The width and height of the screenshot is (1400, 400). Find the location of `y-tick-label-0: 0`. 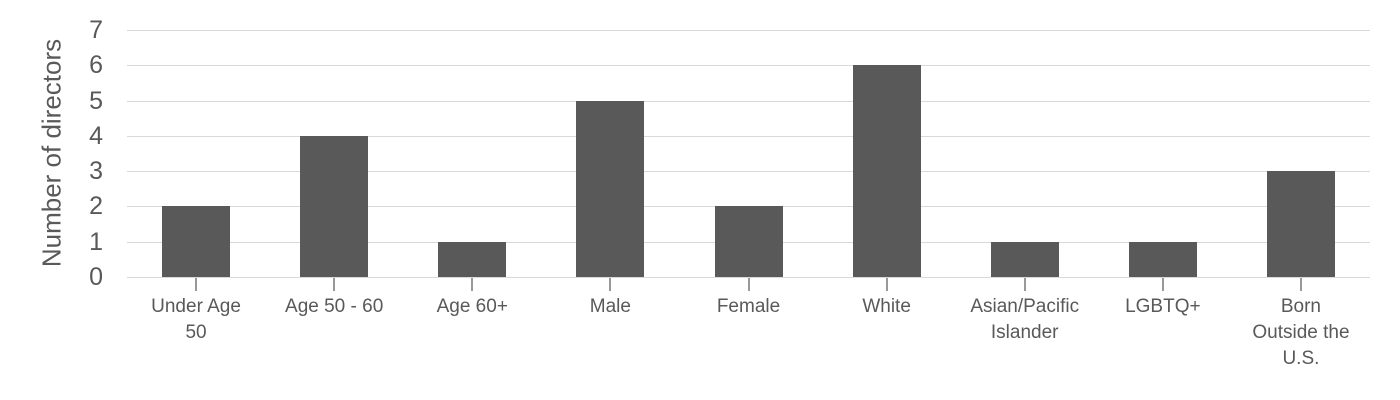

y-tick-label-0: 0 is located at coordinates (96, 277).